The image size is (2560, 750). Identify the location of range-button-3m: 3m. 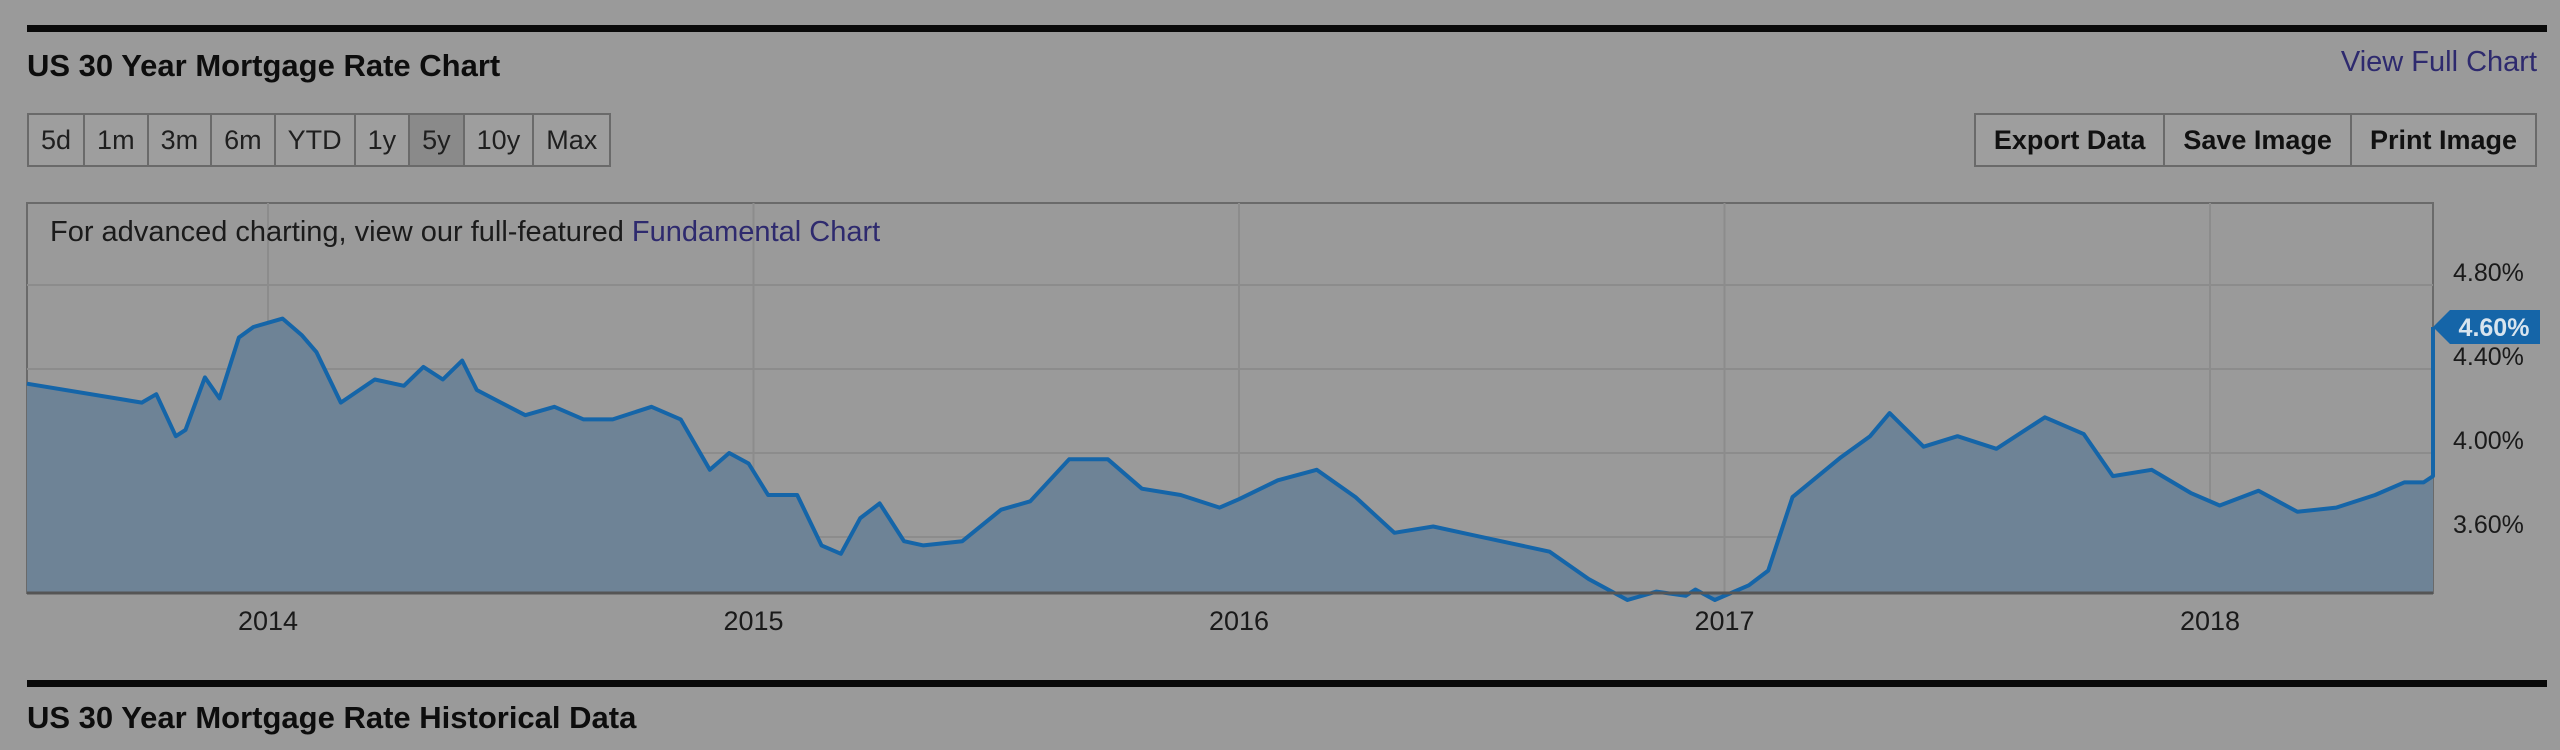
(180, 140).